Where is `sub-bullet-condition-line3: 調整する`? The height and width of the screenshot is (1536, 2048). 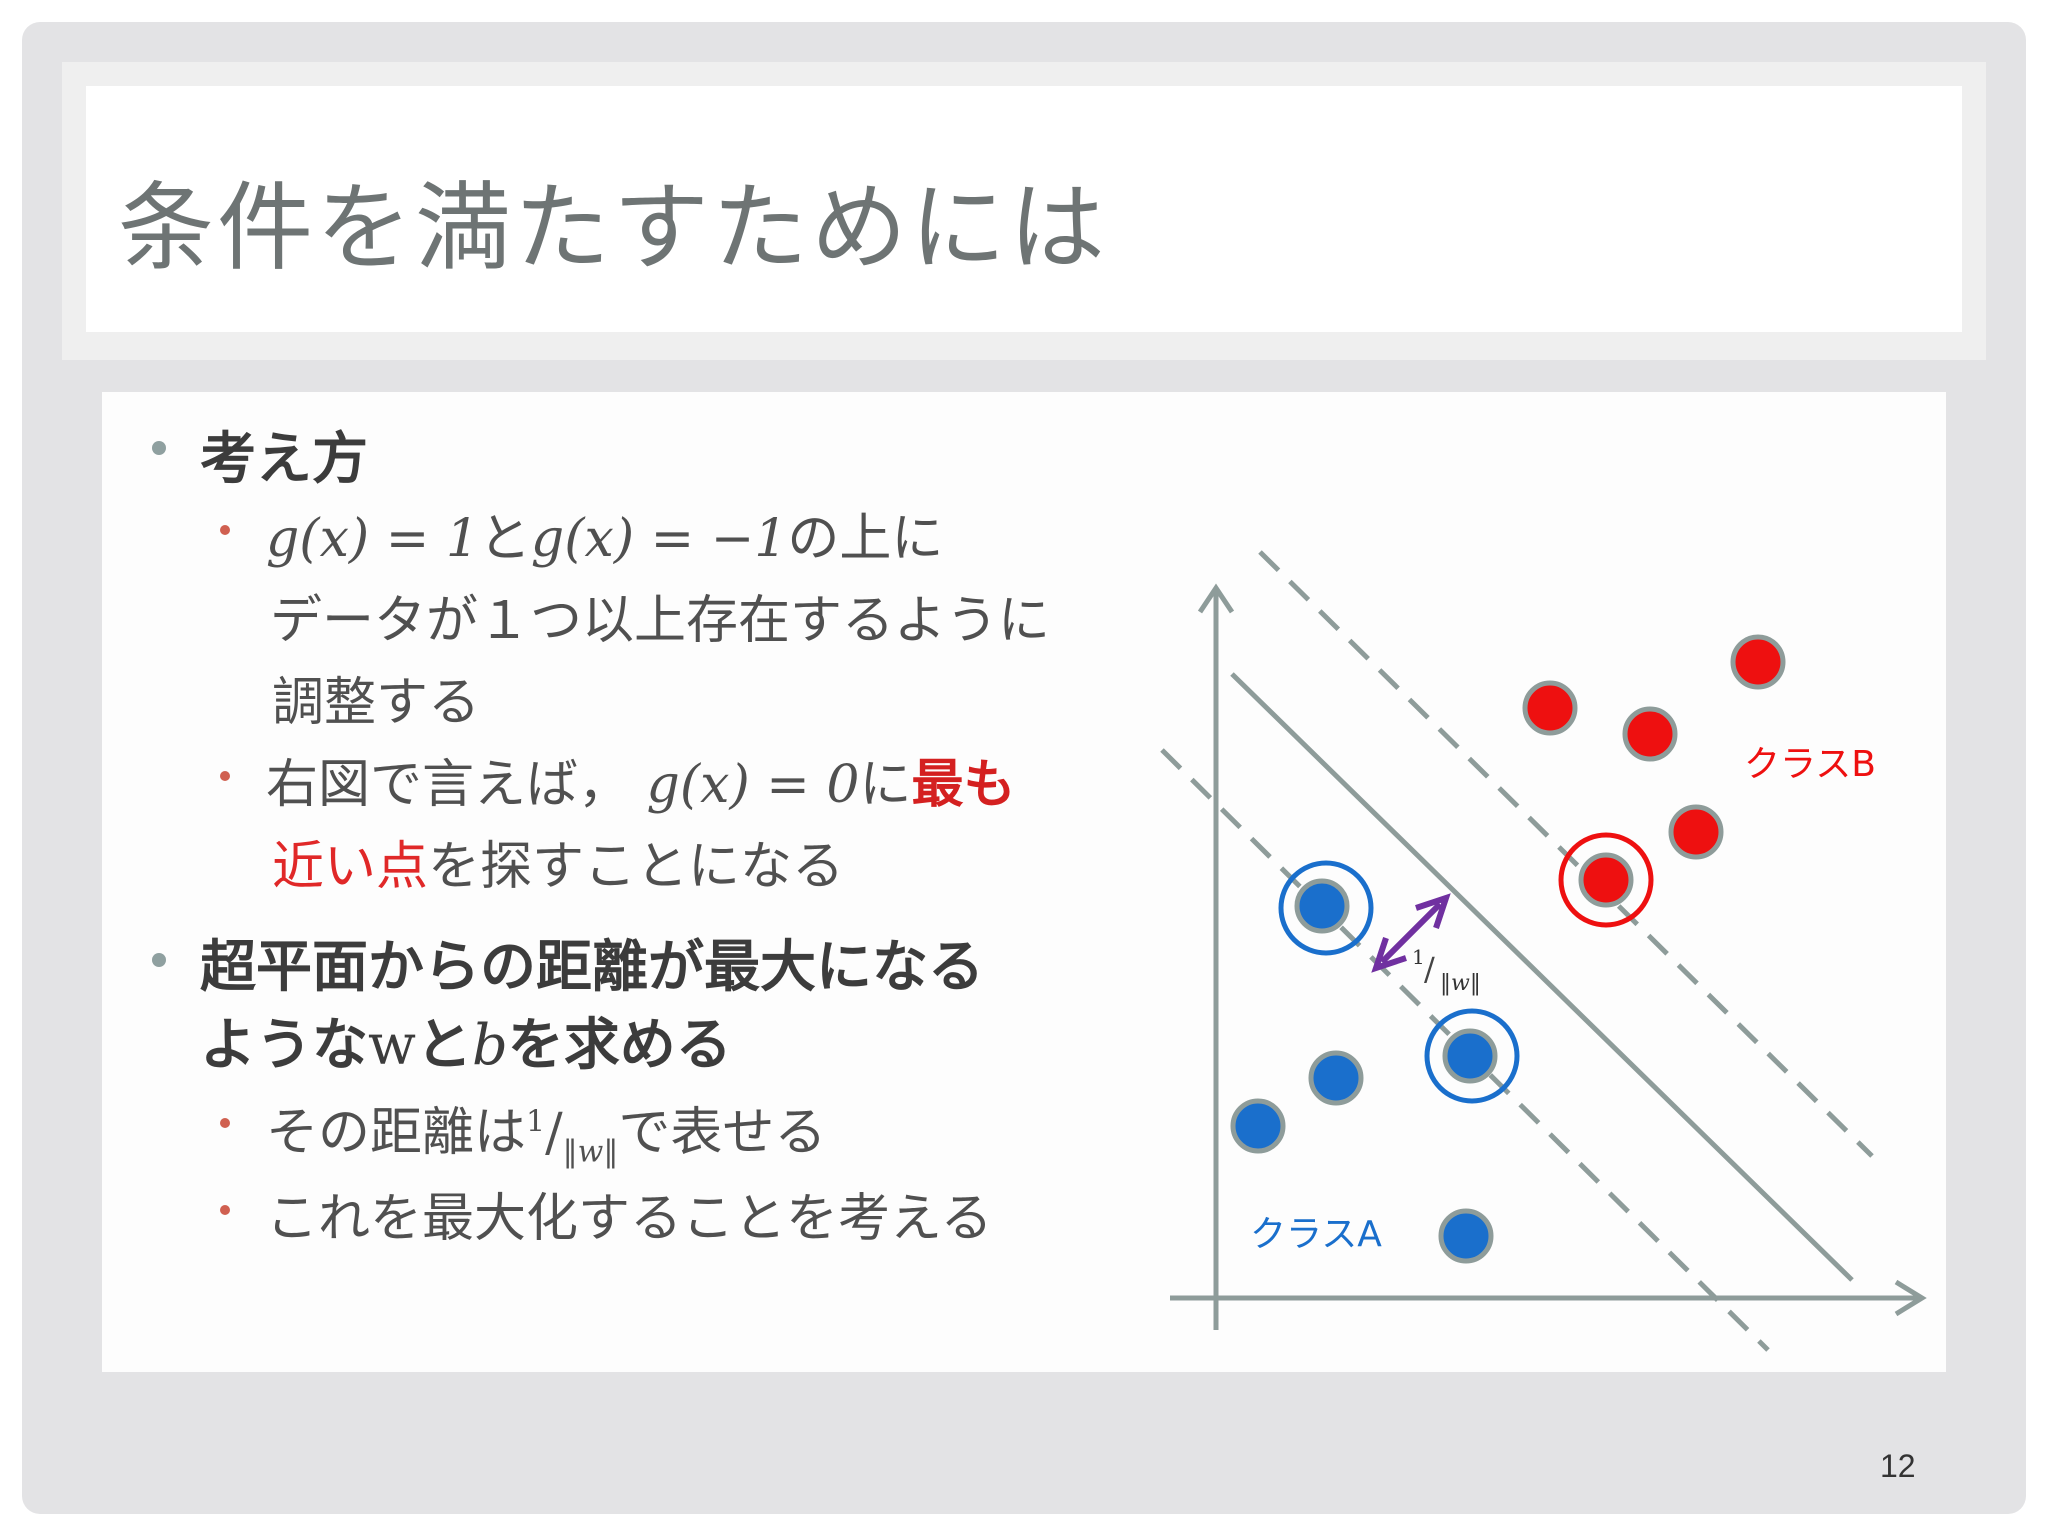
sub-bullet-condition-line3: 調整する is located at coordinates (376, 703).